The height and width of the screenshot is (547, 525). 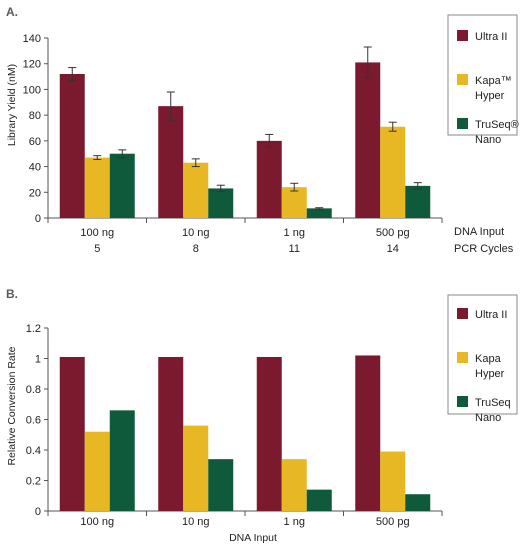 I want to click on panel-b-y-tick-label: 0.8, so click(x=33, y=390).